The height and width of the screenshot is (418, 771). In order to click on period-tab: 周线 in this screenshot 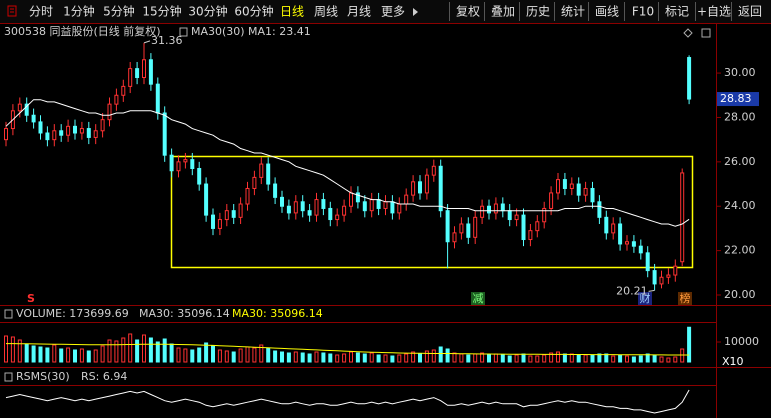, I will do `click(326, 12)`.